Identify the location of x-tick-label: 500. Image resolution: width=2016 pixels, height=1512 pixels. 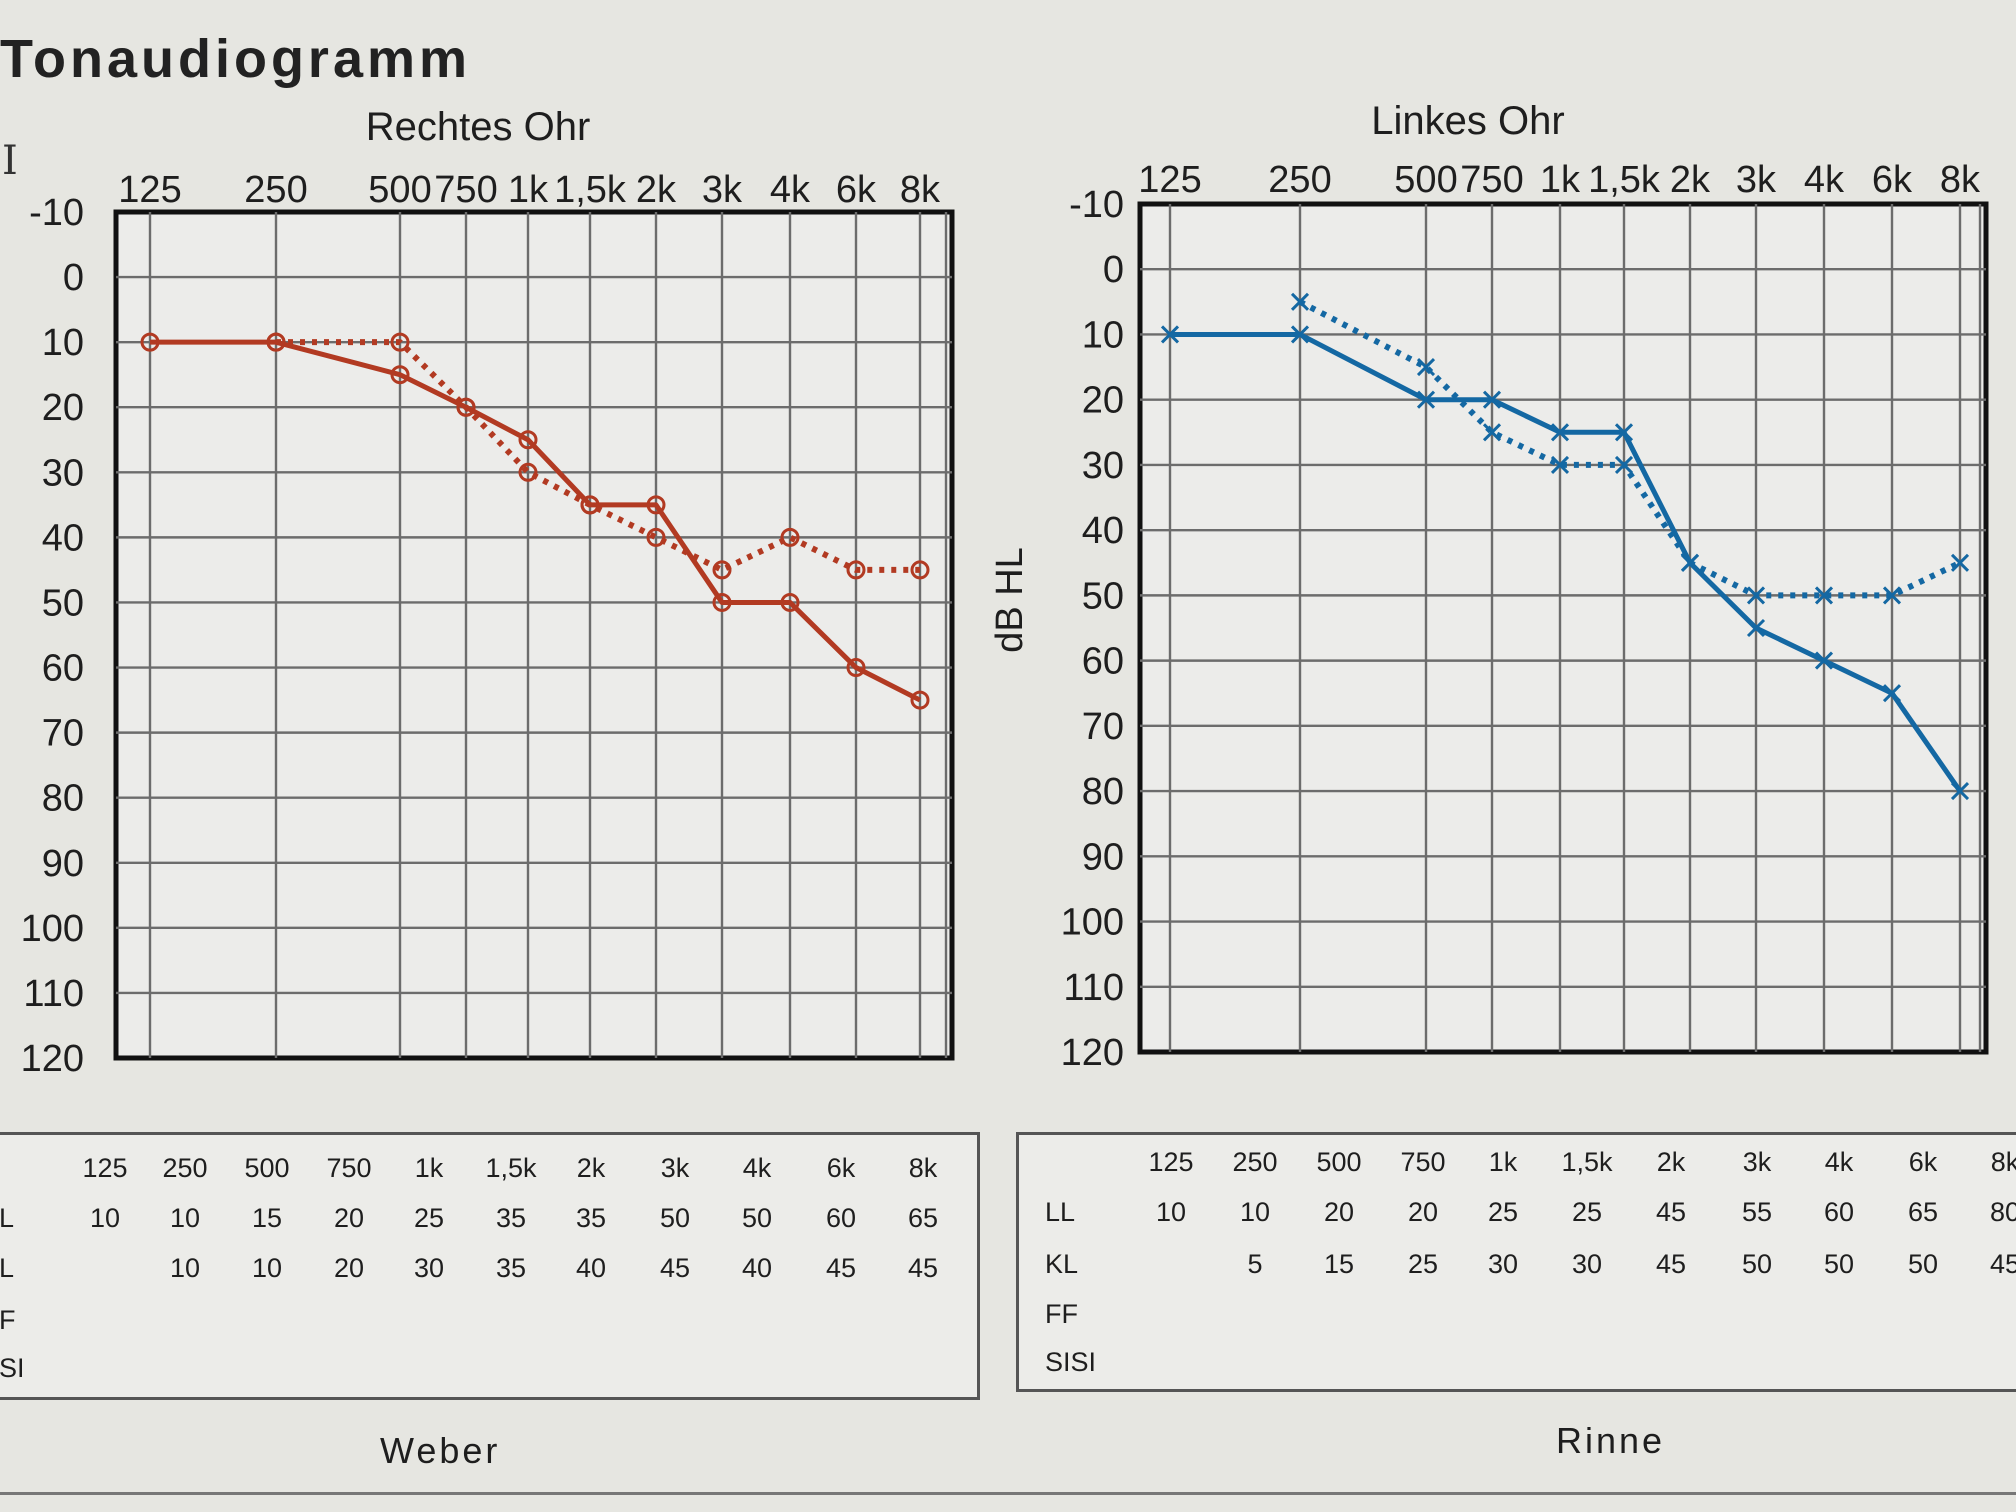
(399, 190).